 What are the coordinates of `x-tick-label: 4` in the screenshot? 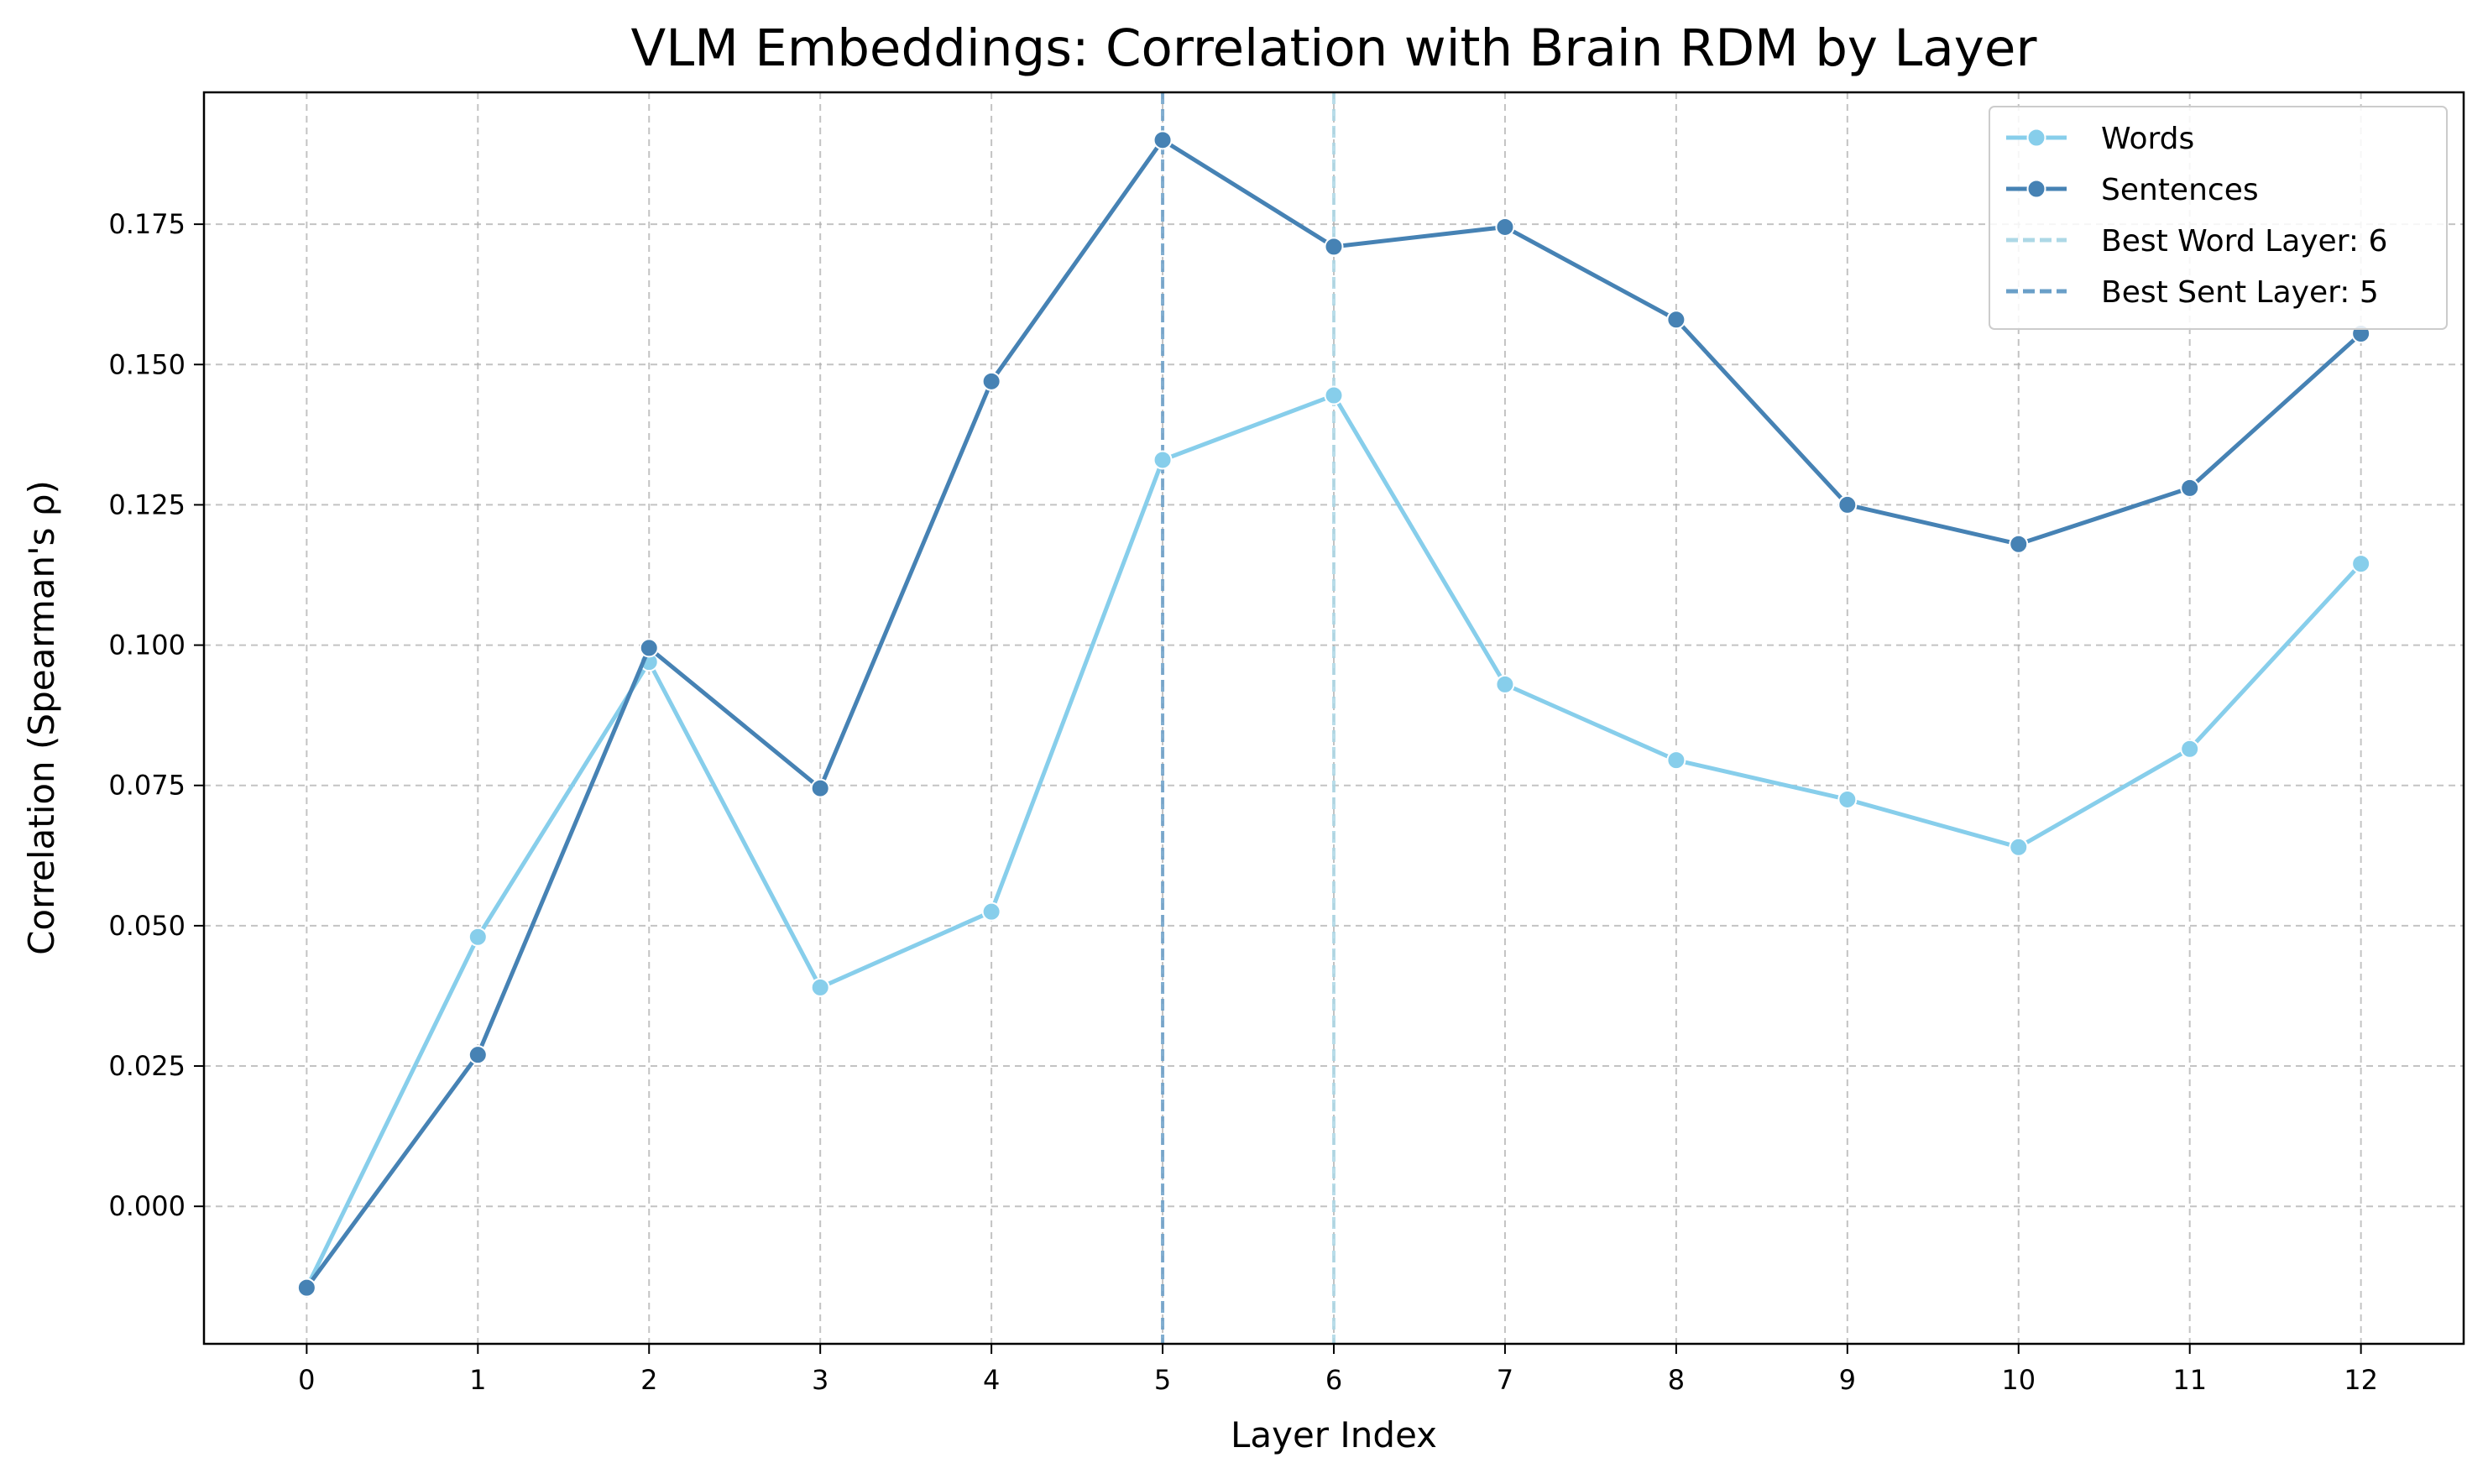 It's located at (992, 1380).